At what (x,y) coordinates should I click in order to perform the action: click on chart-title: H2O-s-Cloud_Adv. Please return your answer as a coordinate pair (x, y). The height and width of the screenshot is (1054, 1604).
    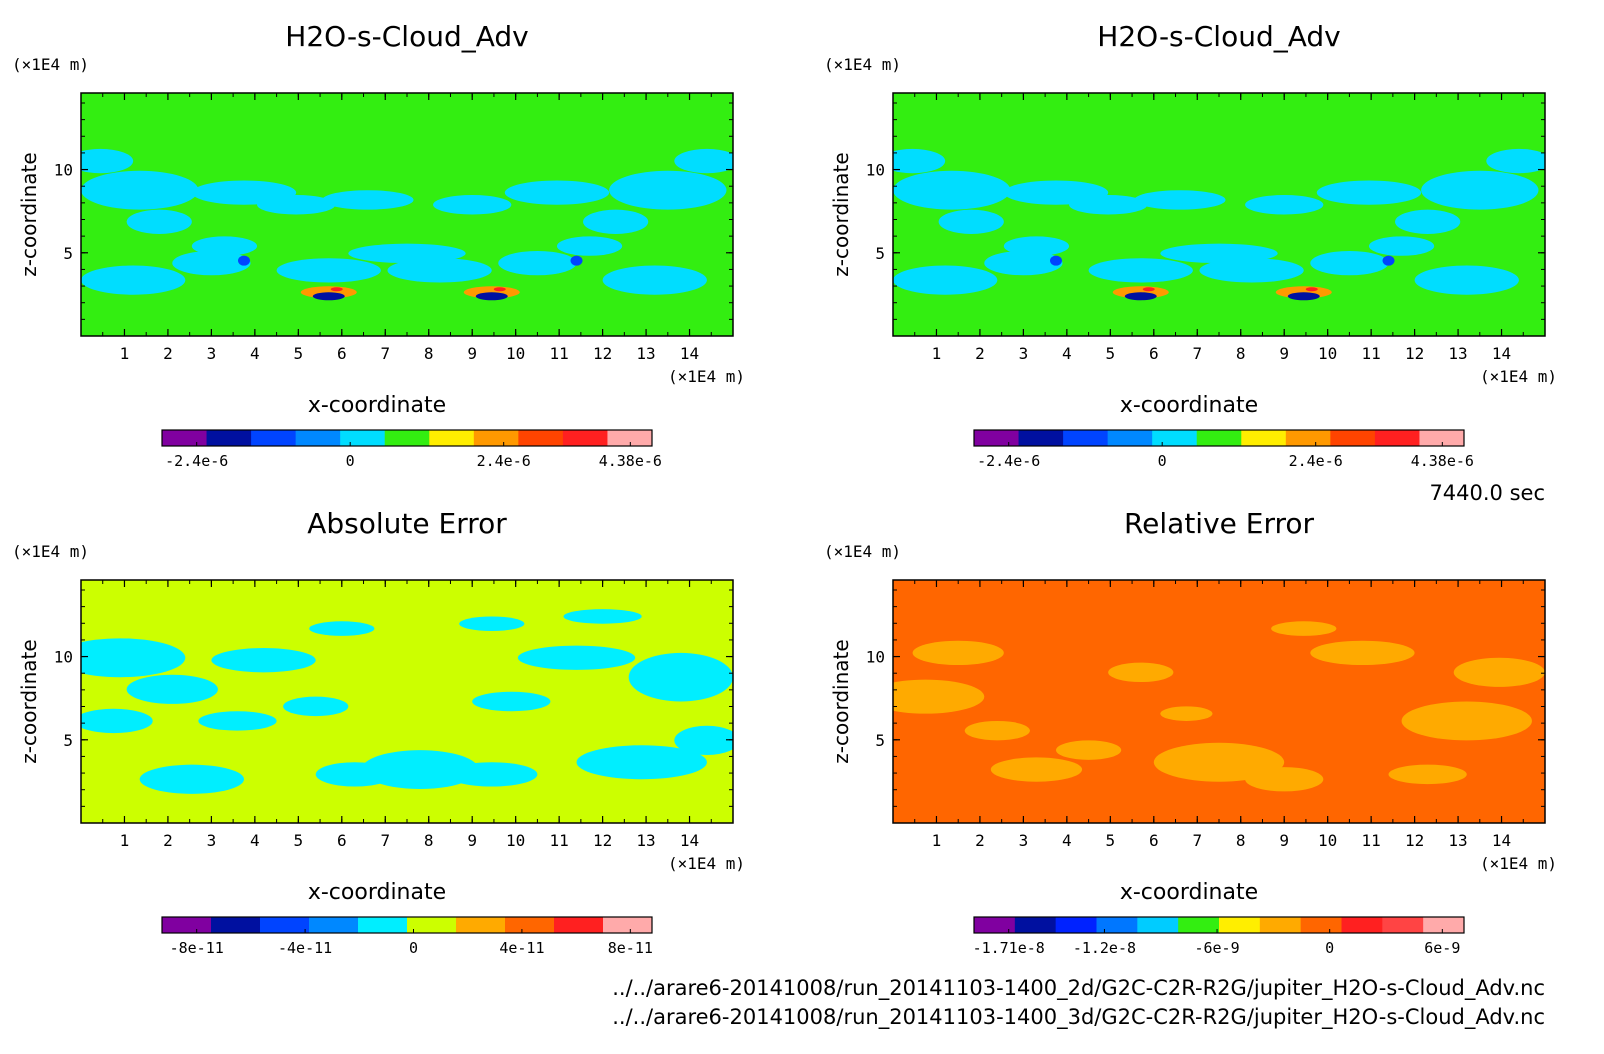
    Looking at the image, I should click on (406, 36).